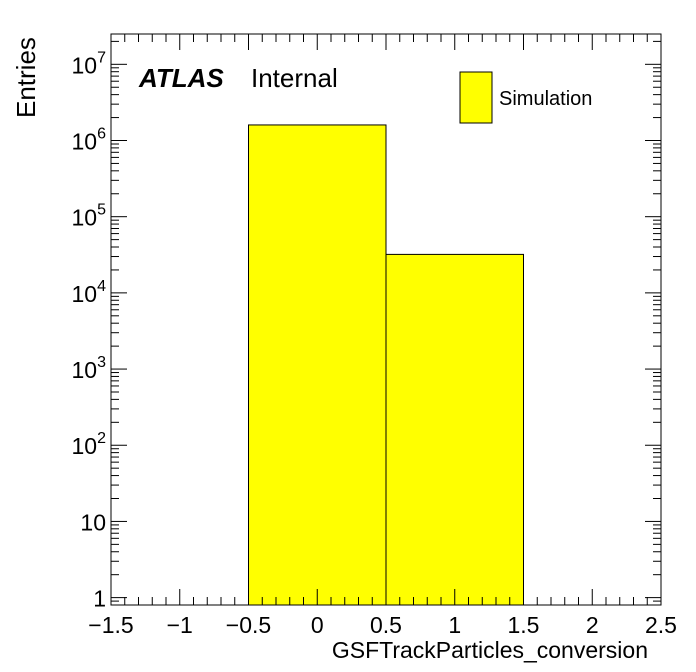 The width and height of the screenshot is (696, 672). I want to click on y-tick-label: 10³, so click(89, 368).